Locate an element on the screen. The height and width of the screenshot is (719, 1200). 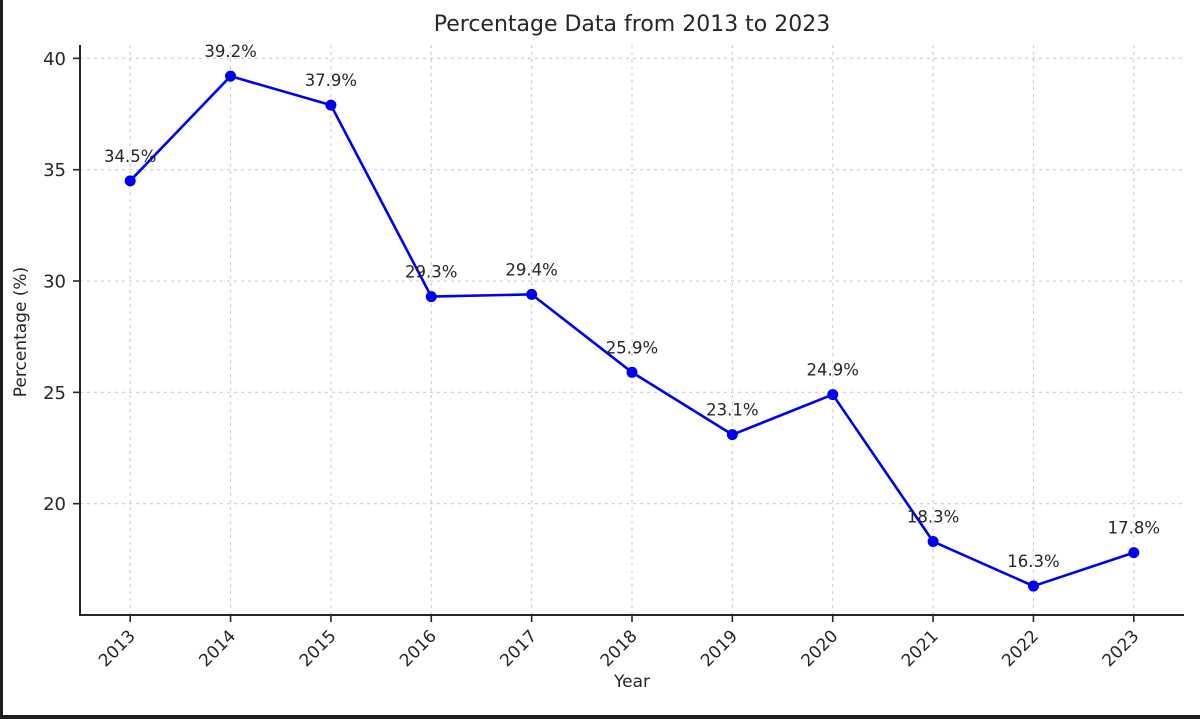
x-axis-label: Year is located at coordinates (632, 682).